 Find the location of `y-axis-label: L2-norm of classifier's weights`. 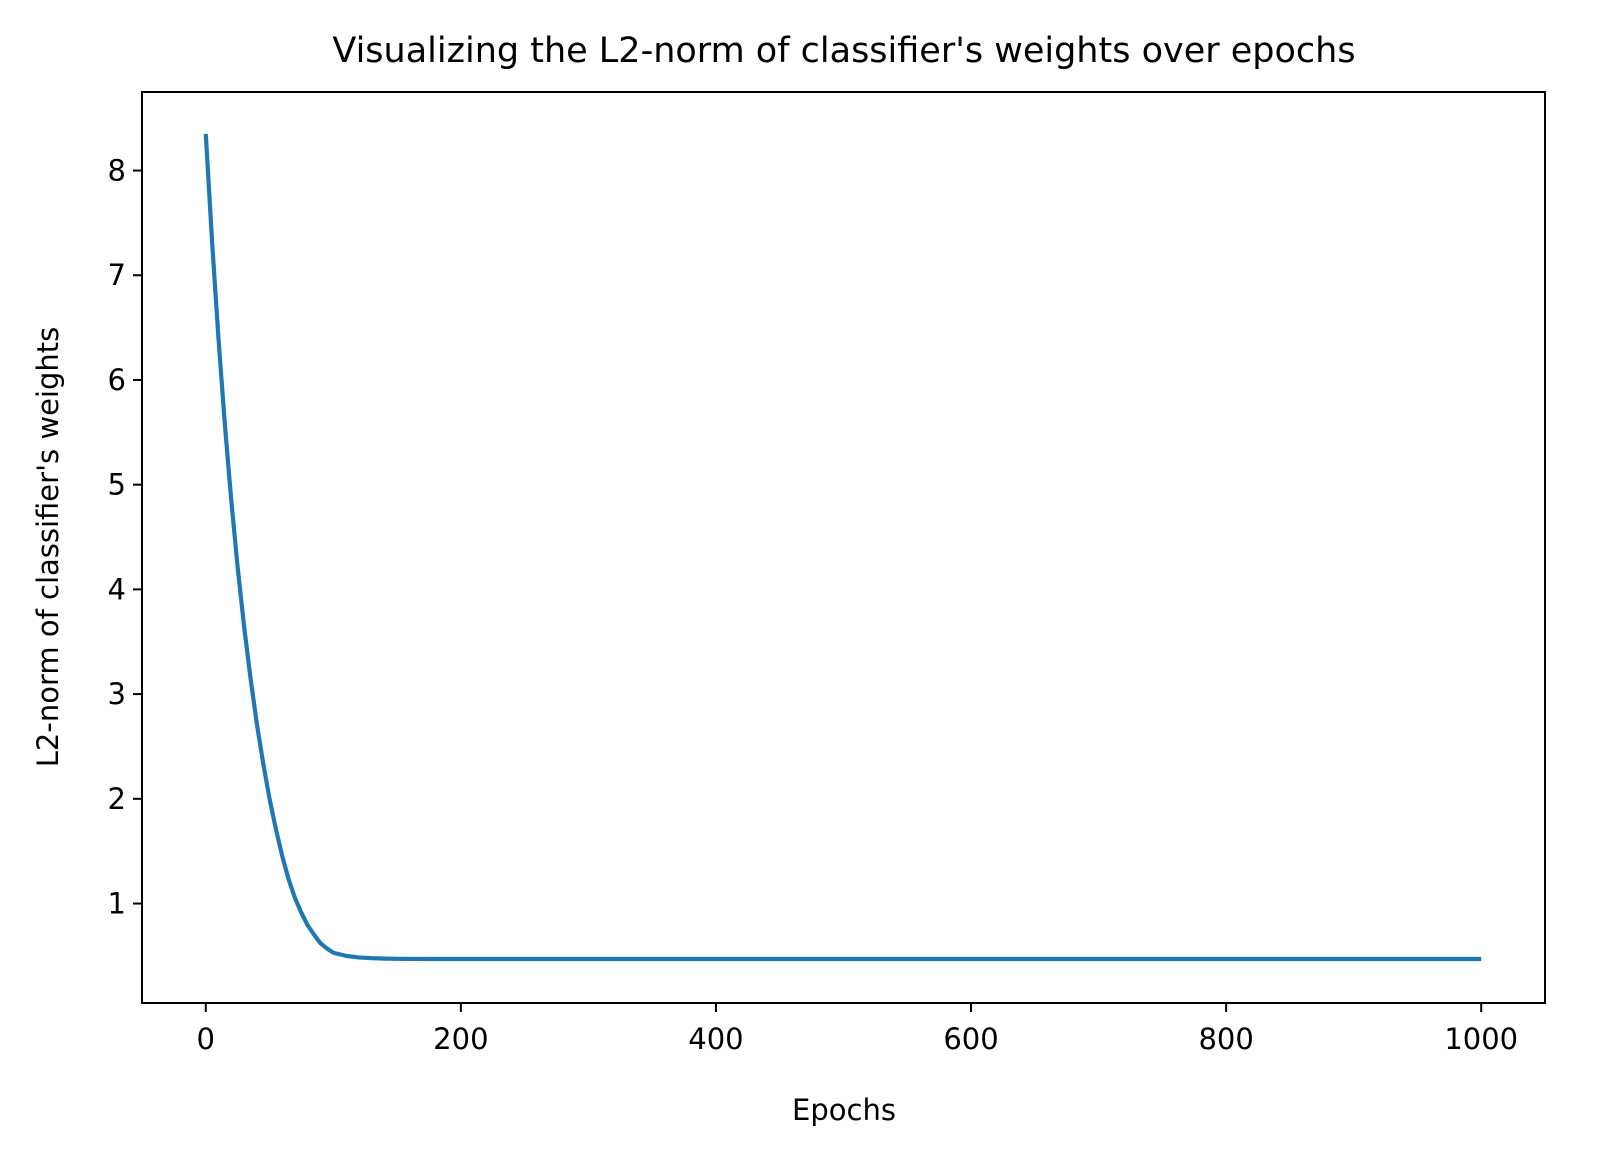

y-axis-label: L2-norm of classifier's weights is located at coordinates (48, 547).